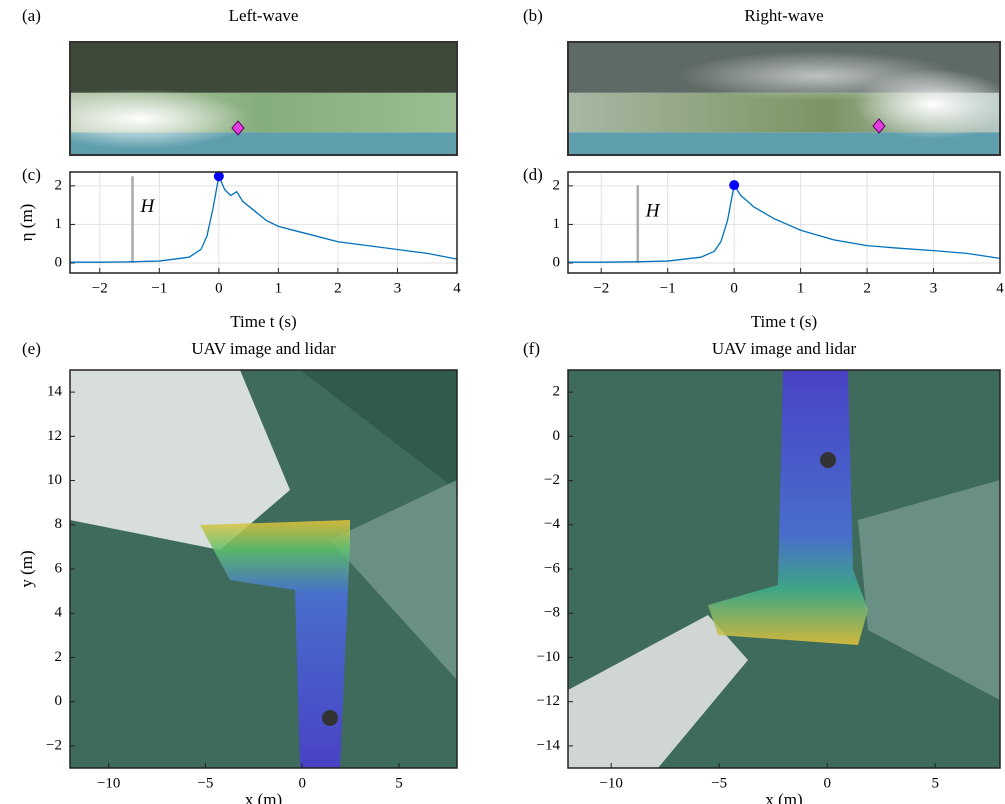 The width and height of the screenshot is (1005, 804). Describe the element at coordinates (59, 613) in the screenshot. I see `y-tick-label: 4` at that location.